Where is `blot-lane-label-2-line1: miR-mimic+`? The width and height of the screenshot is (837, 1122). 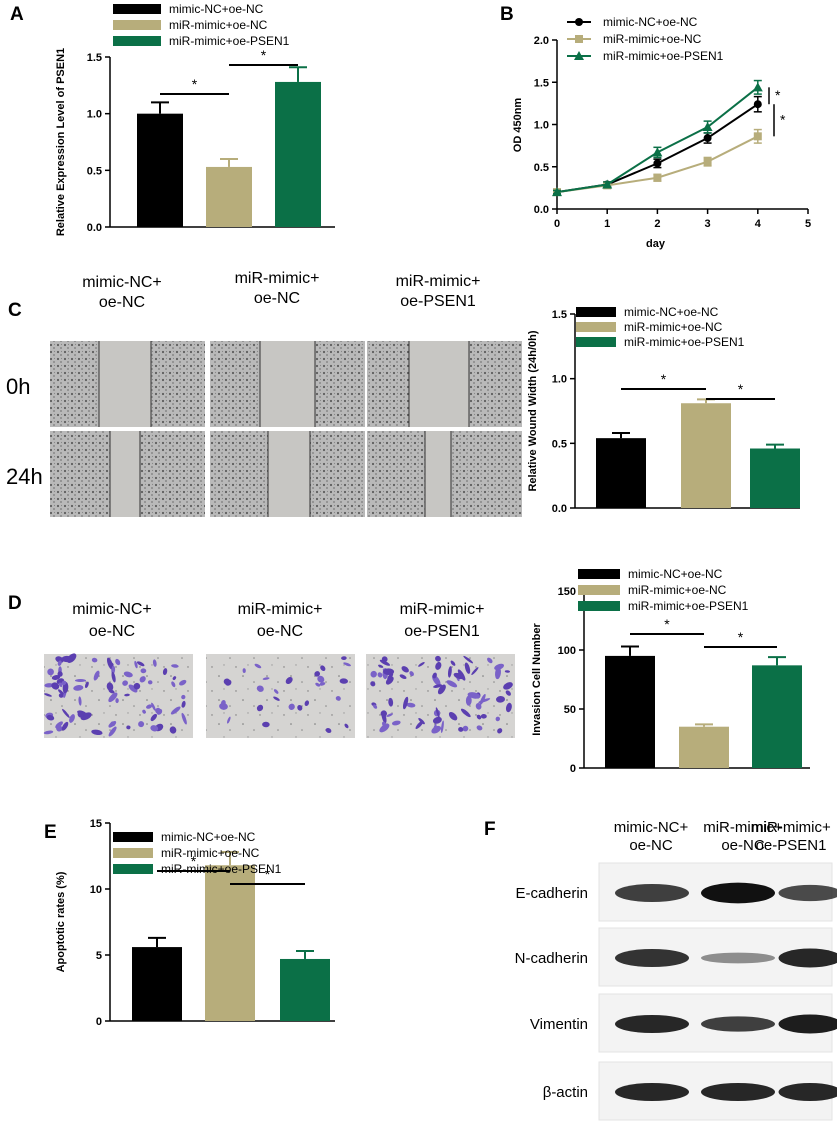 blot-lane-label-2-line1: miR-mimic+ is located at coordinates (743, 827).